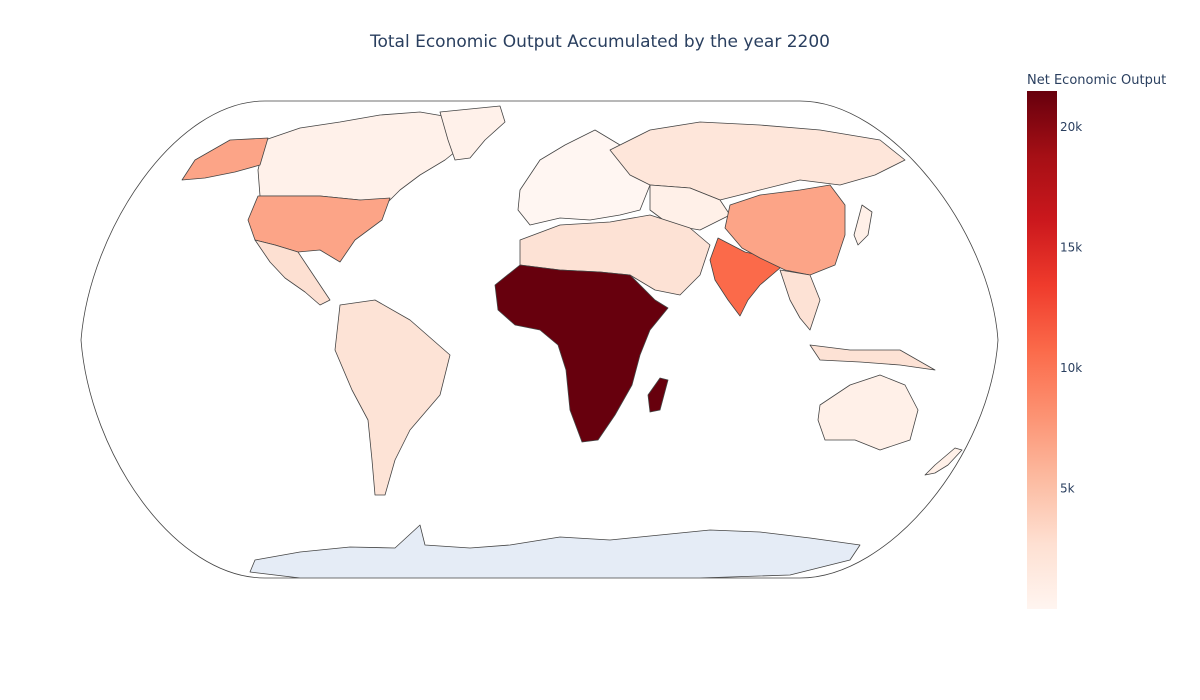  Describe the element at coordinates (943, 461) in the screenshot. I see `region-new-zealand` at that location.